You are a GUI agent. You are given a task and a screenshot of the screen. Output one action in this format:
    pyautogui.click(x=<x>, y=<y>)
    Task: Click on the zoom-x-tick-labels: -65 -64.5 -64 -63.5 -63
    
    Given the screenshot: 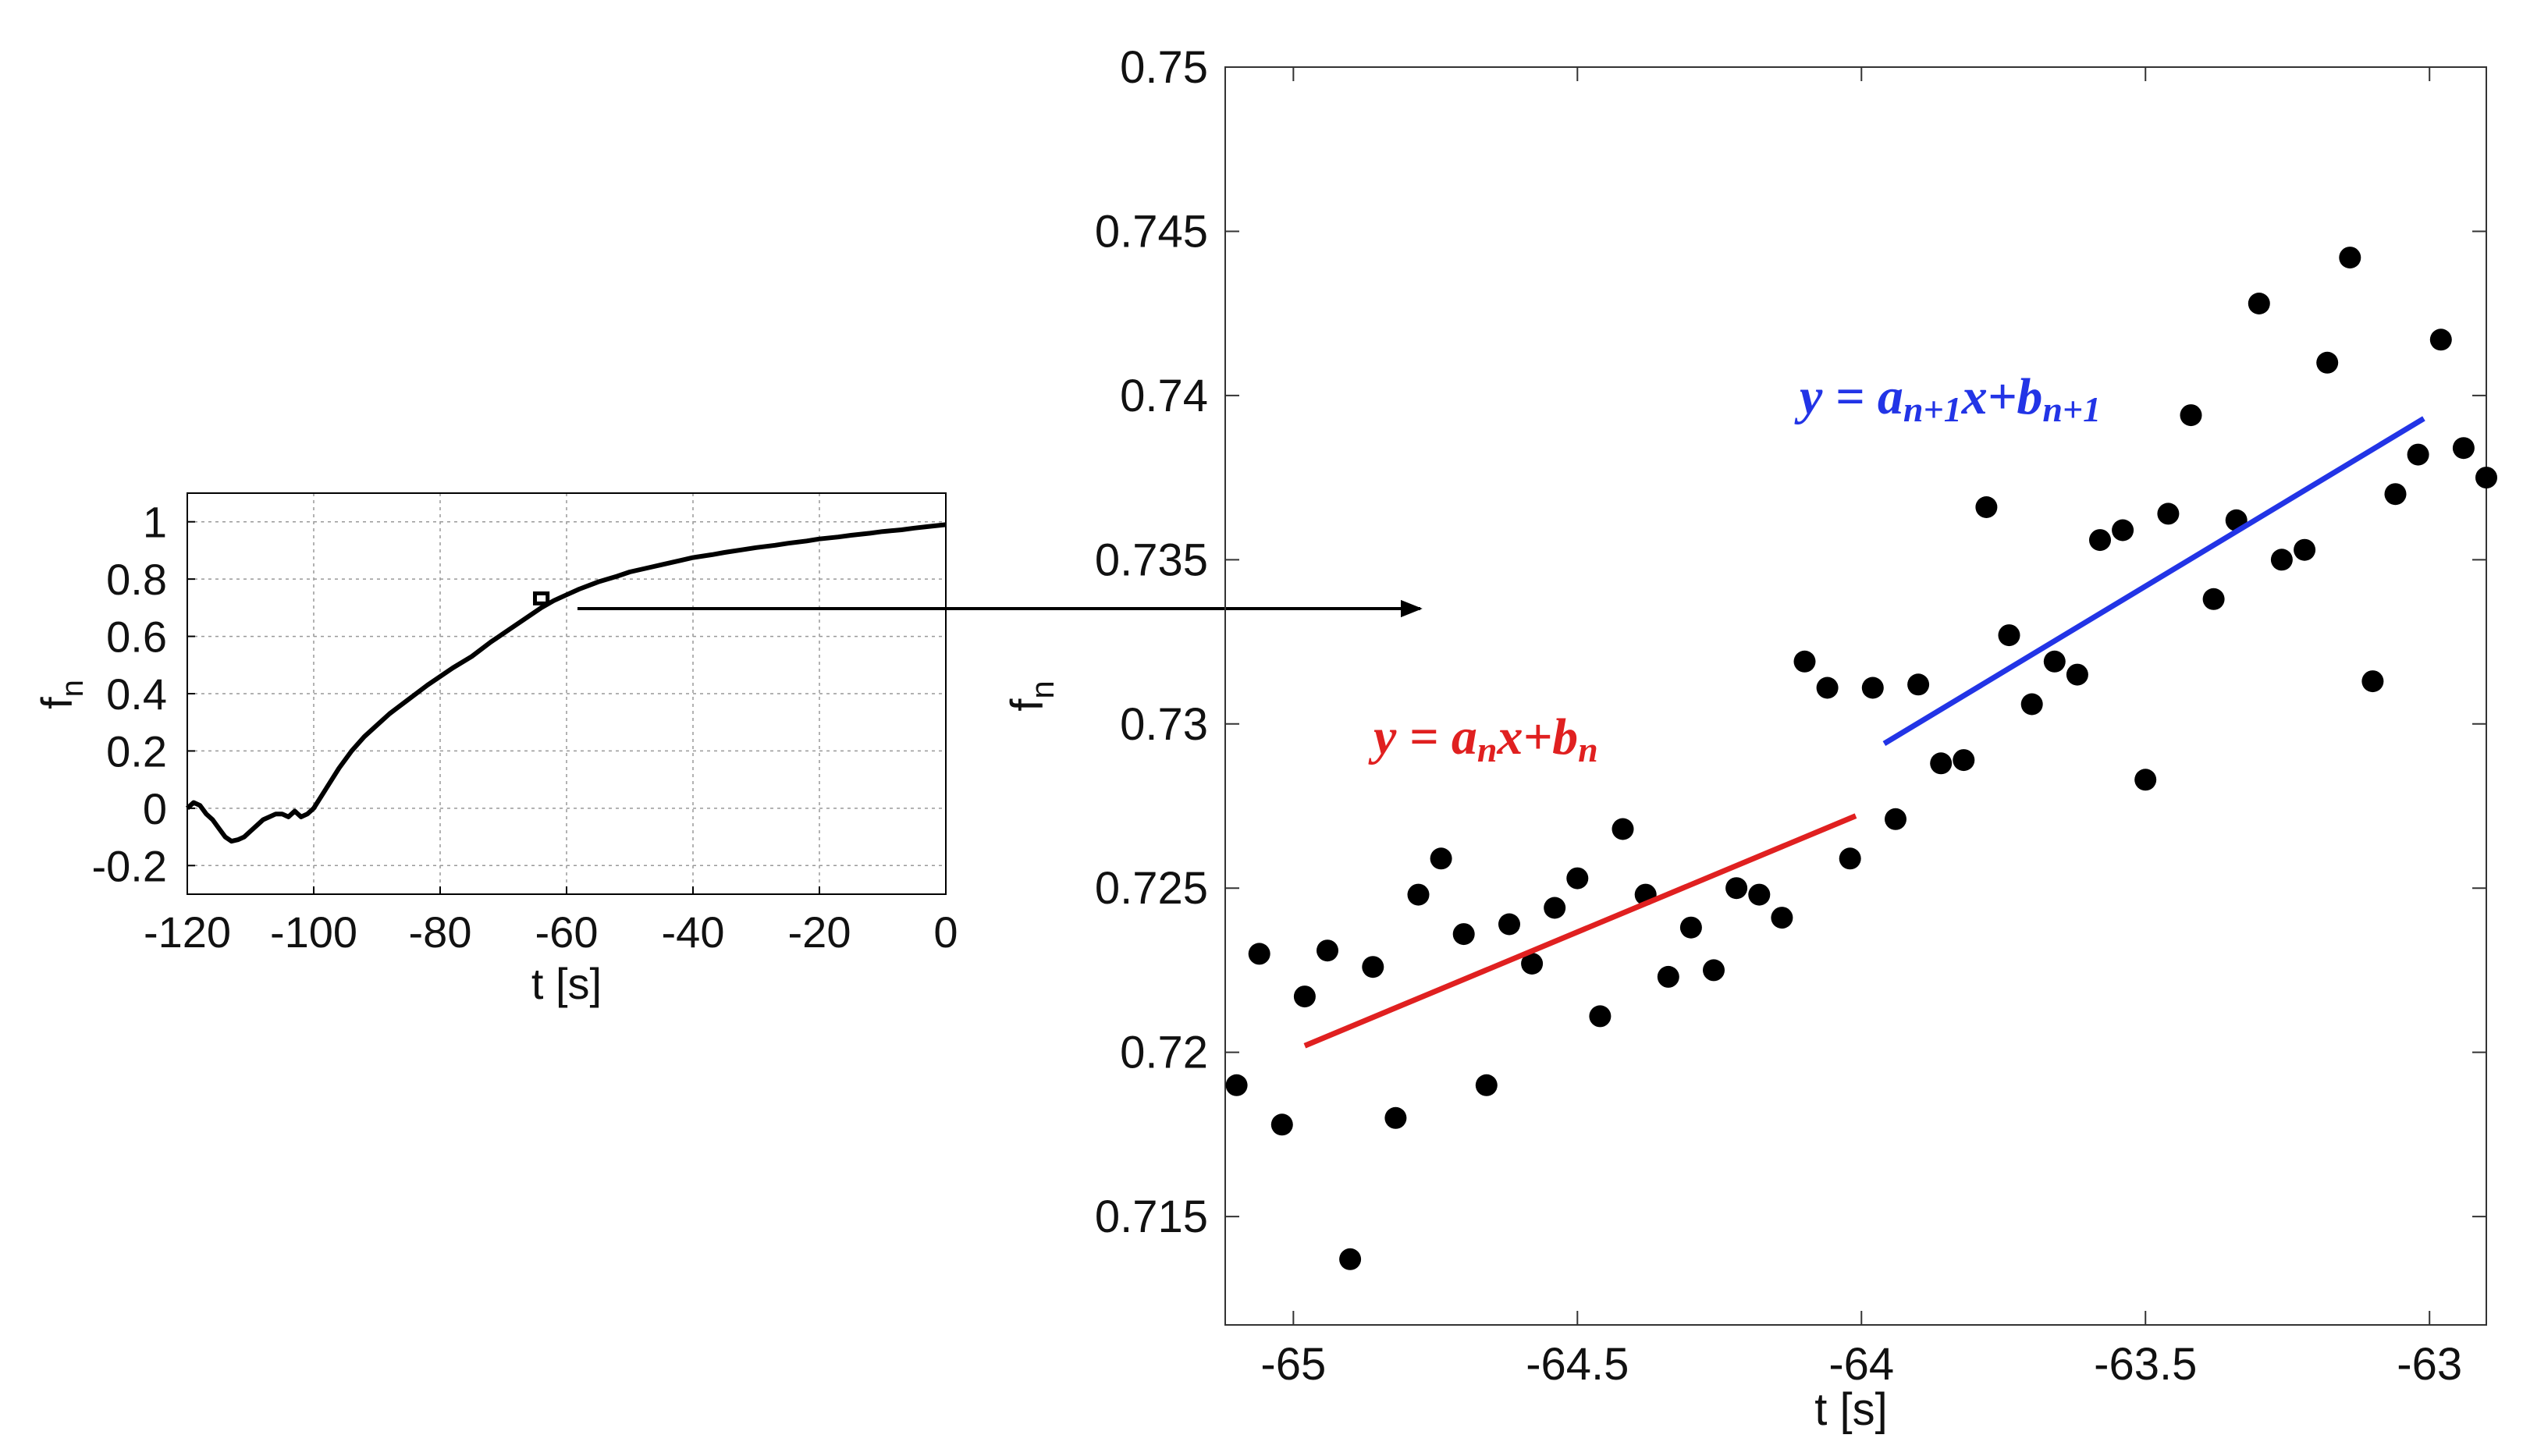 What is the action you would take?
    pyautogui.click(x=1861, y=1365)
    